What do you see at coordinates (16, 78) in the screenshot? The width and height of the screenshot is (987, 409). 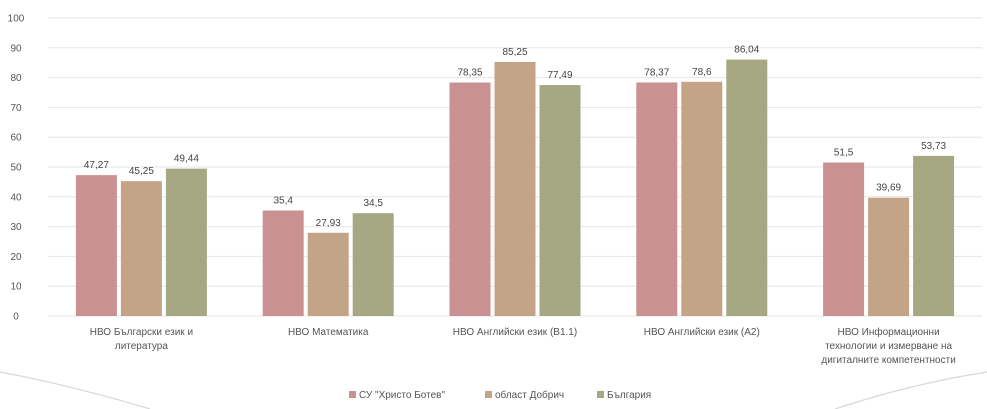 I see `y-tick-label: 80` at bounding box center [16, 78].